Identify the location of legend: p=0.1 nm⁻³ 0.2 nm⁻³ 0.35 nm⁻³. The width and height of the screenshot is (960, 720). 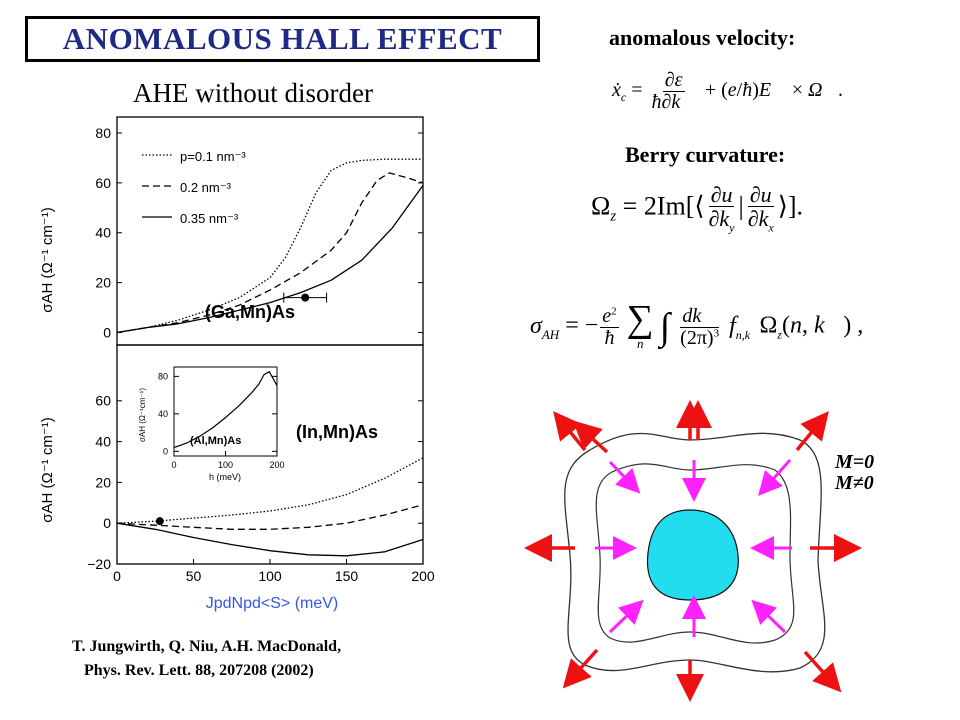
(194, 187).